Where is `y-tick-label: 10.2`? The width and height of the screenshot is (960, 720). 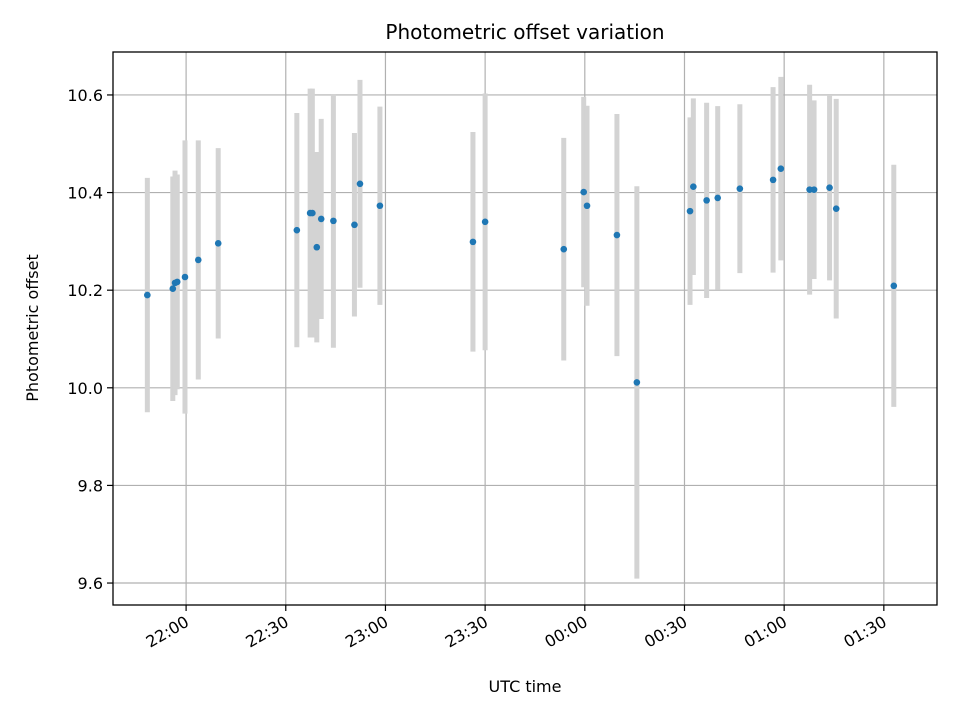
y-tick-label: 10.2 is located at coordinates (85, 290).